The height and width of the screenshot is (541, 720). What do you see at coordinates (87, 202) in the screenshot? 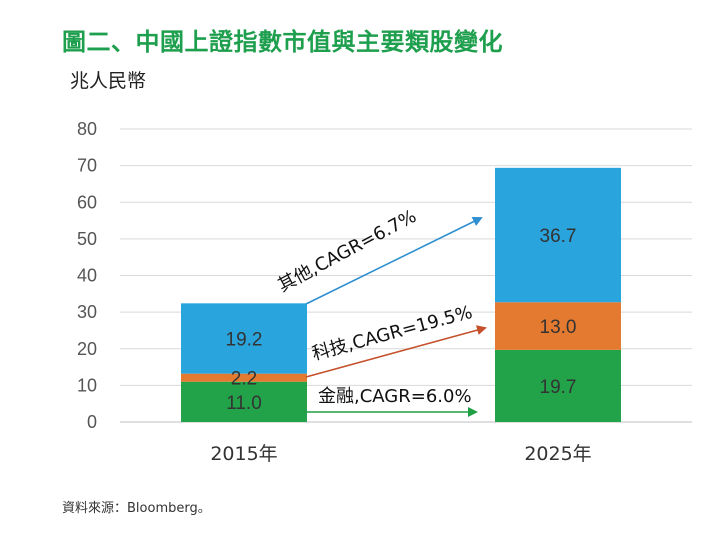
I see `y-tick-label: 60` at bounding box center [87, 202].